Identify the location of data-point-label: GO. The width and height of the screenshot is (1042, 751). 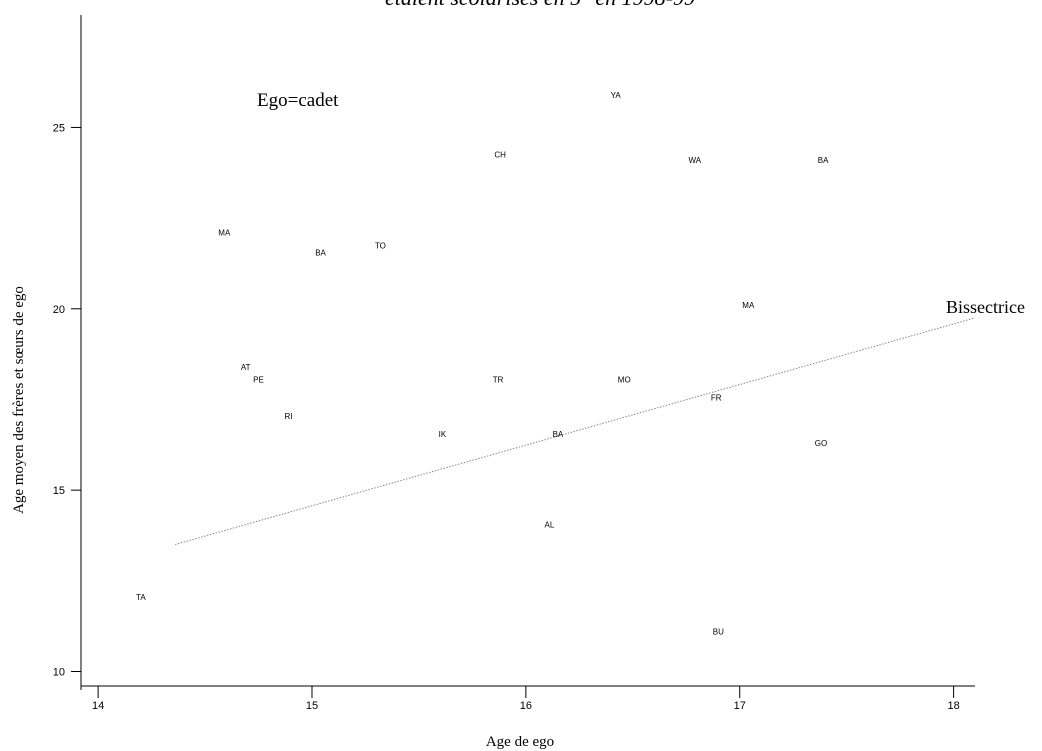
(821, 443).